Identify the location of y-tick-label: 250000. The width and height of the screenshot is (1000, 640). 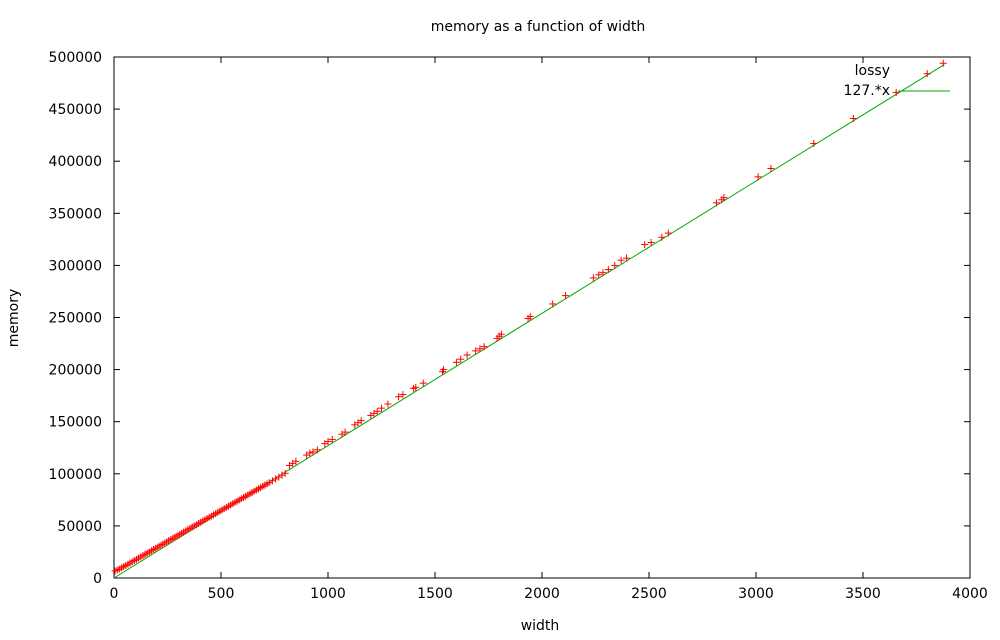
(75, 319).